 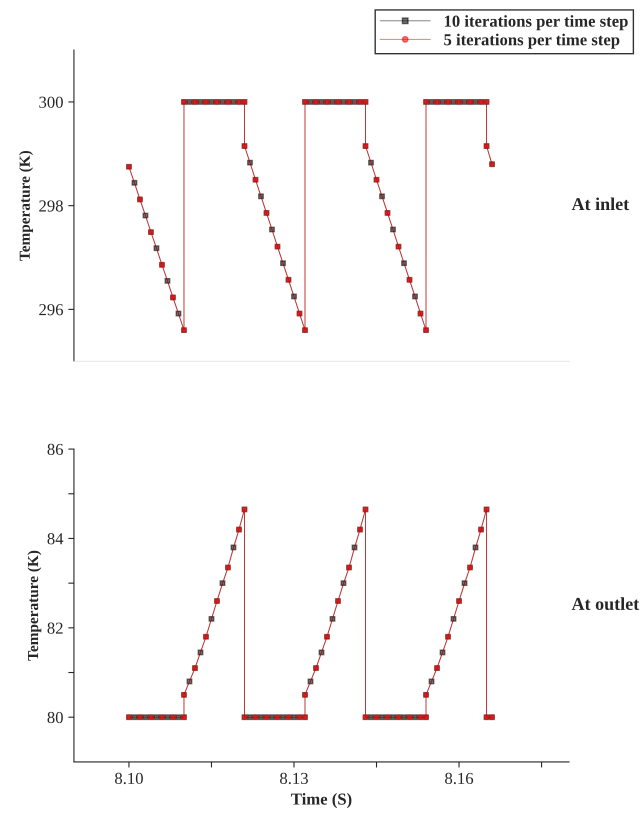 I want to click on y-tick-label: 82, so click(x=55, y=628).